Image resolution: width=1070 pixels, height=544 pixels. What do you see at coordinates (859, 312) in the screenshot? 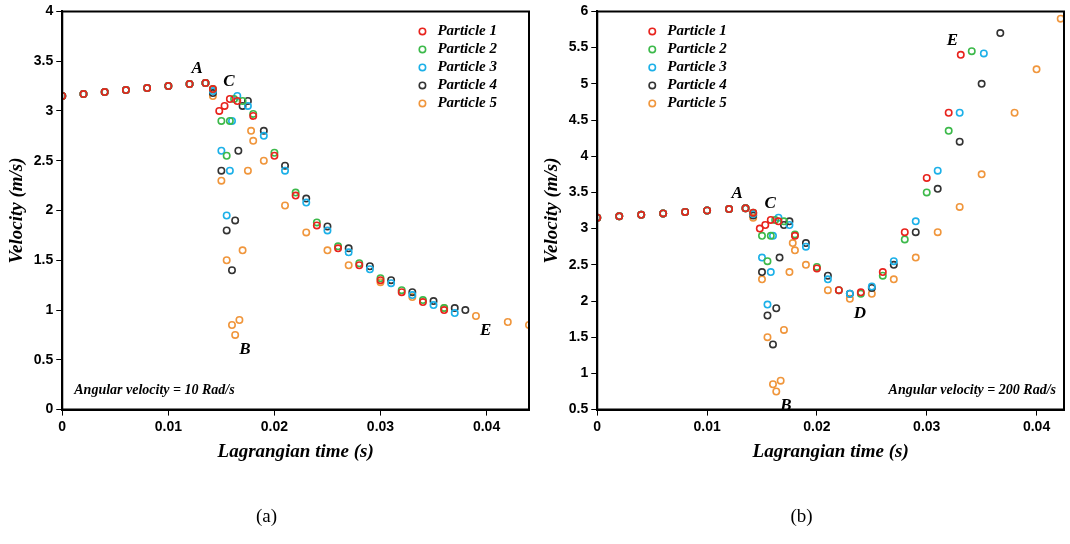
I see `annotation: D` at bounding box center [859, 312].